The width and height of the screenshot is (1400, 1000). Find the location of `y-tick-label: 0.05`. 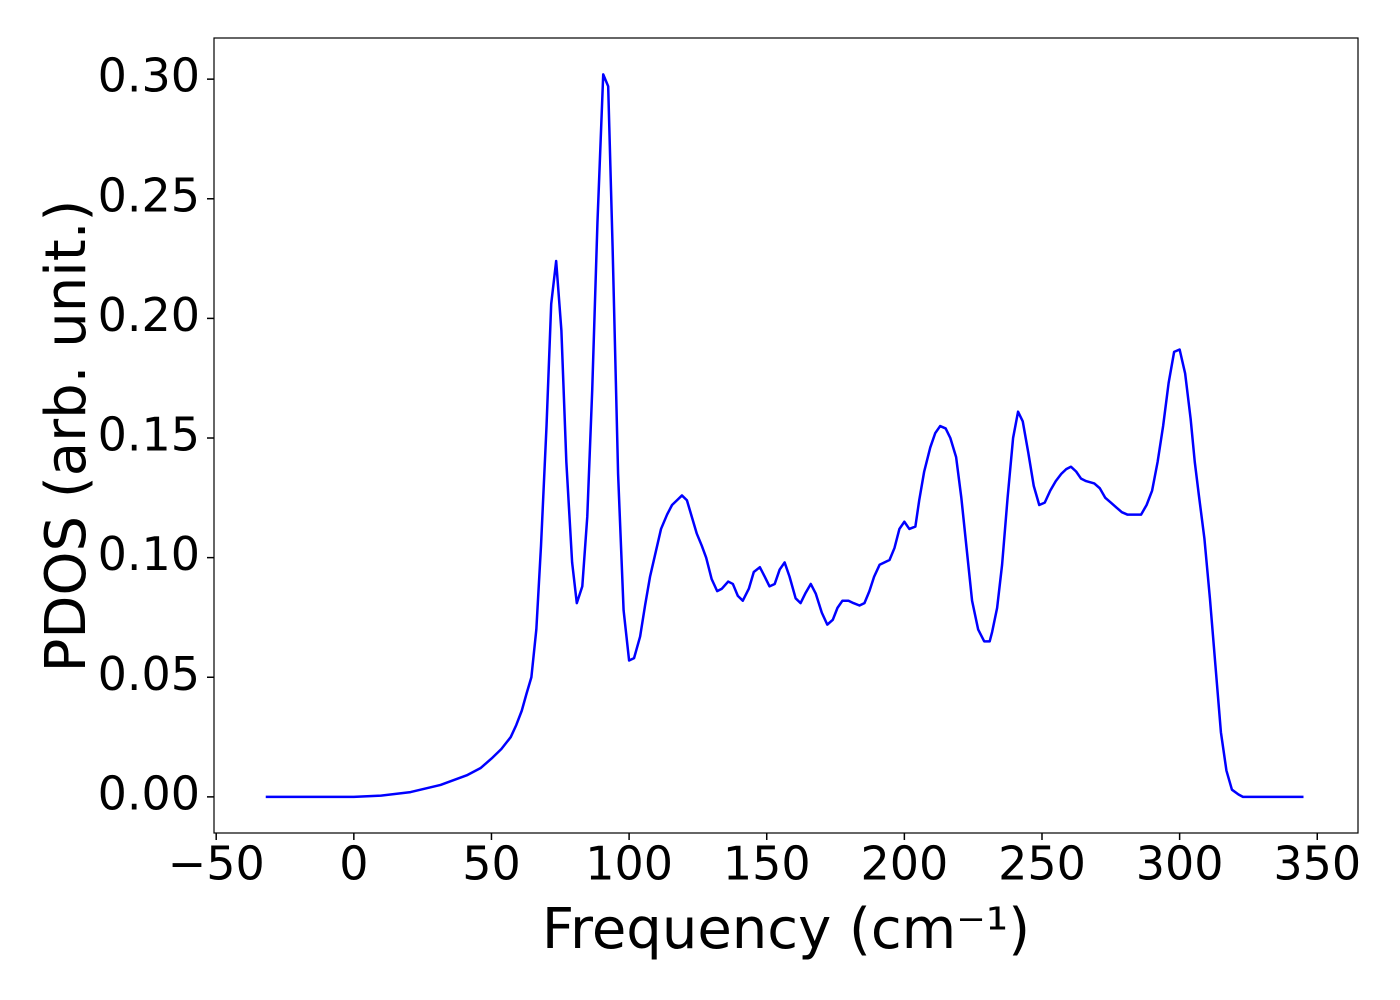

y-tick-label: 0.05 is located at coordinates (149, 674).